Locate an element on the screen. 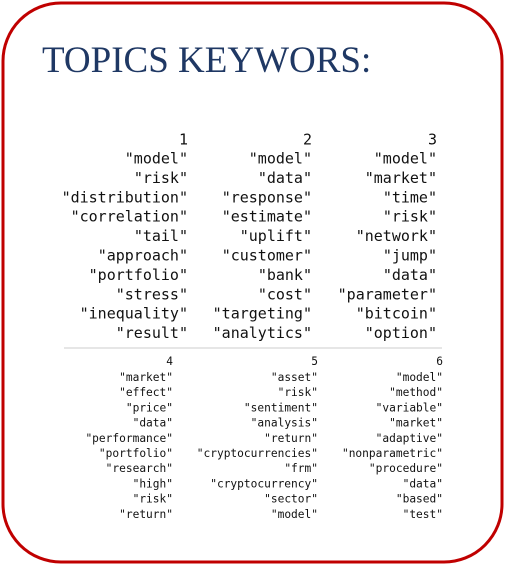 The width and height of the screenshot is (505, 565). keyword: "asset" is located at coordinates (294, 377).